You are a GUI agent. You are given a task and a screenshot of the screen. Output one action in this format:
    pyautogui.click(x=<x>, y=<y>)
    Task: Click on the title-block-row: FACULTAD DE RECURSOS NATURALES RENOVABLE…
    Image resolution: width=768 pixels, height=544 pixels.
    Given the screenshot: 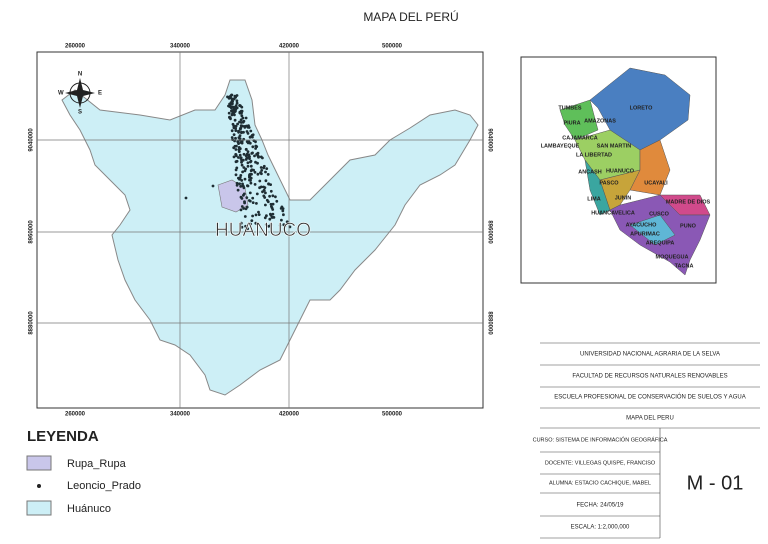 What is the action you would take?
    pyautogui.click(x=649, y=377)
    